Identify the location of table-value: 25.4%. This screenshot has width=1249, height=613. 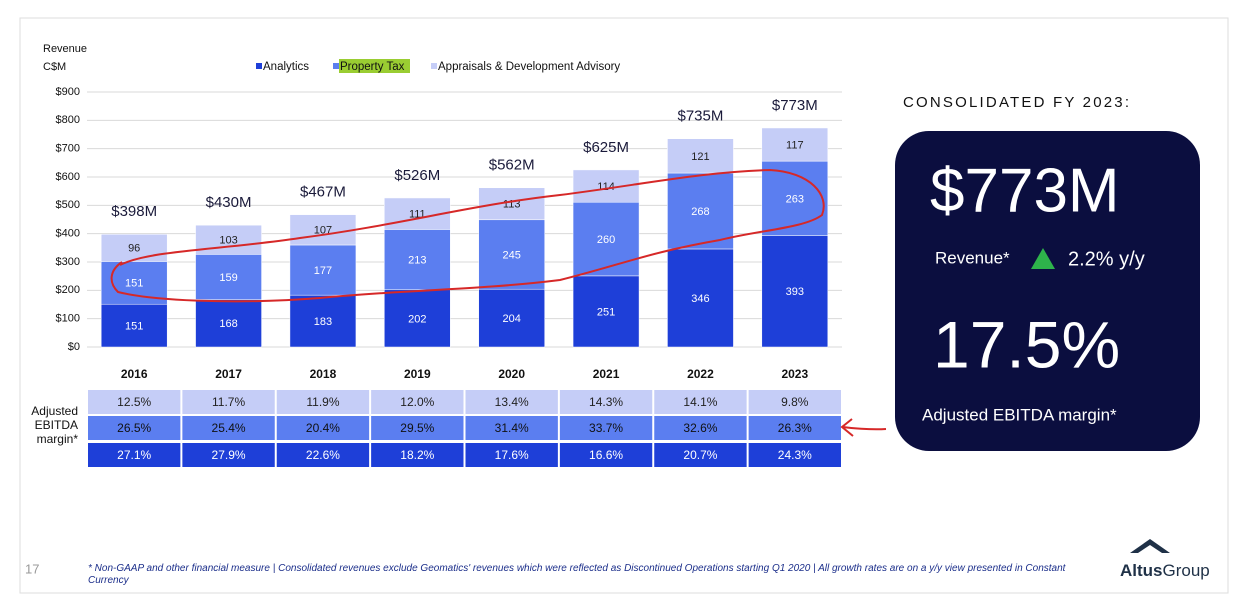
(229, 428).